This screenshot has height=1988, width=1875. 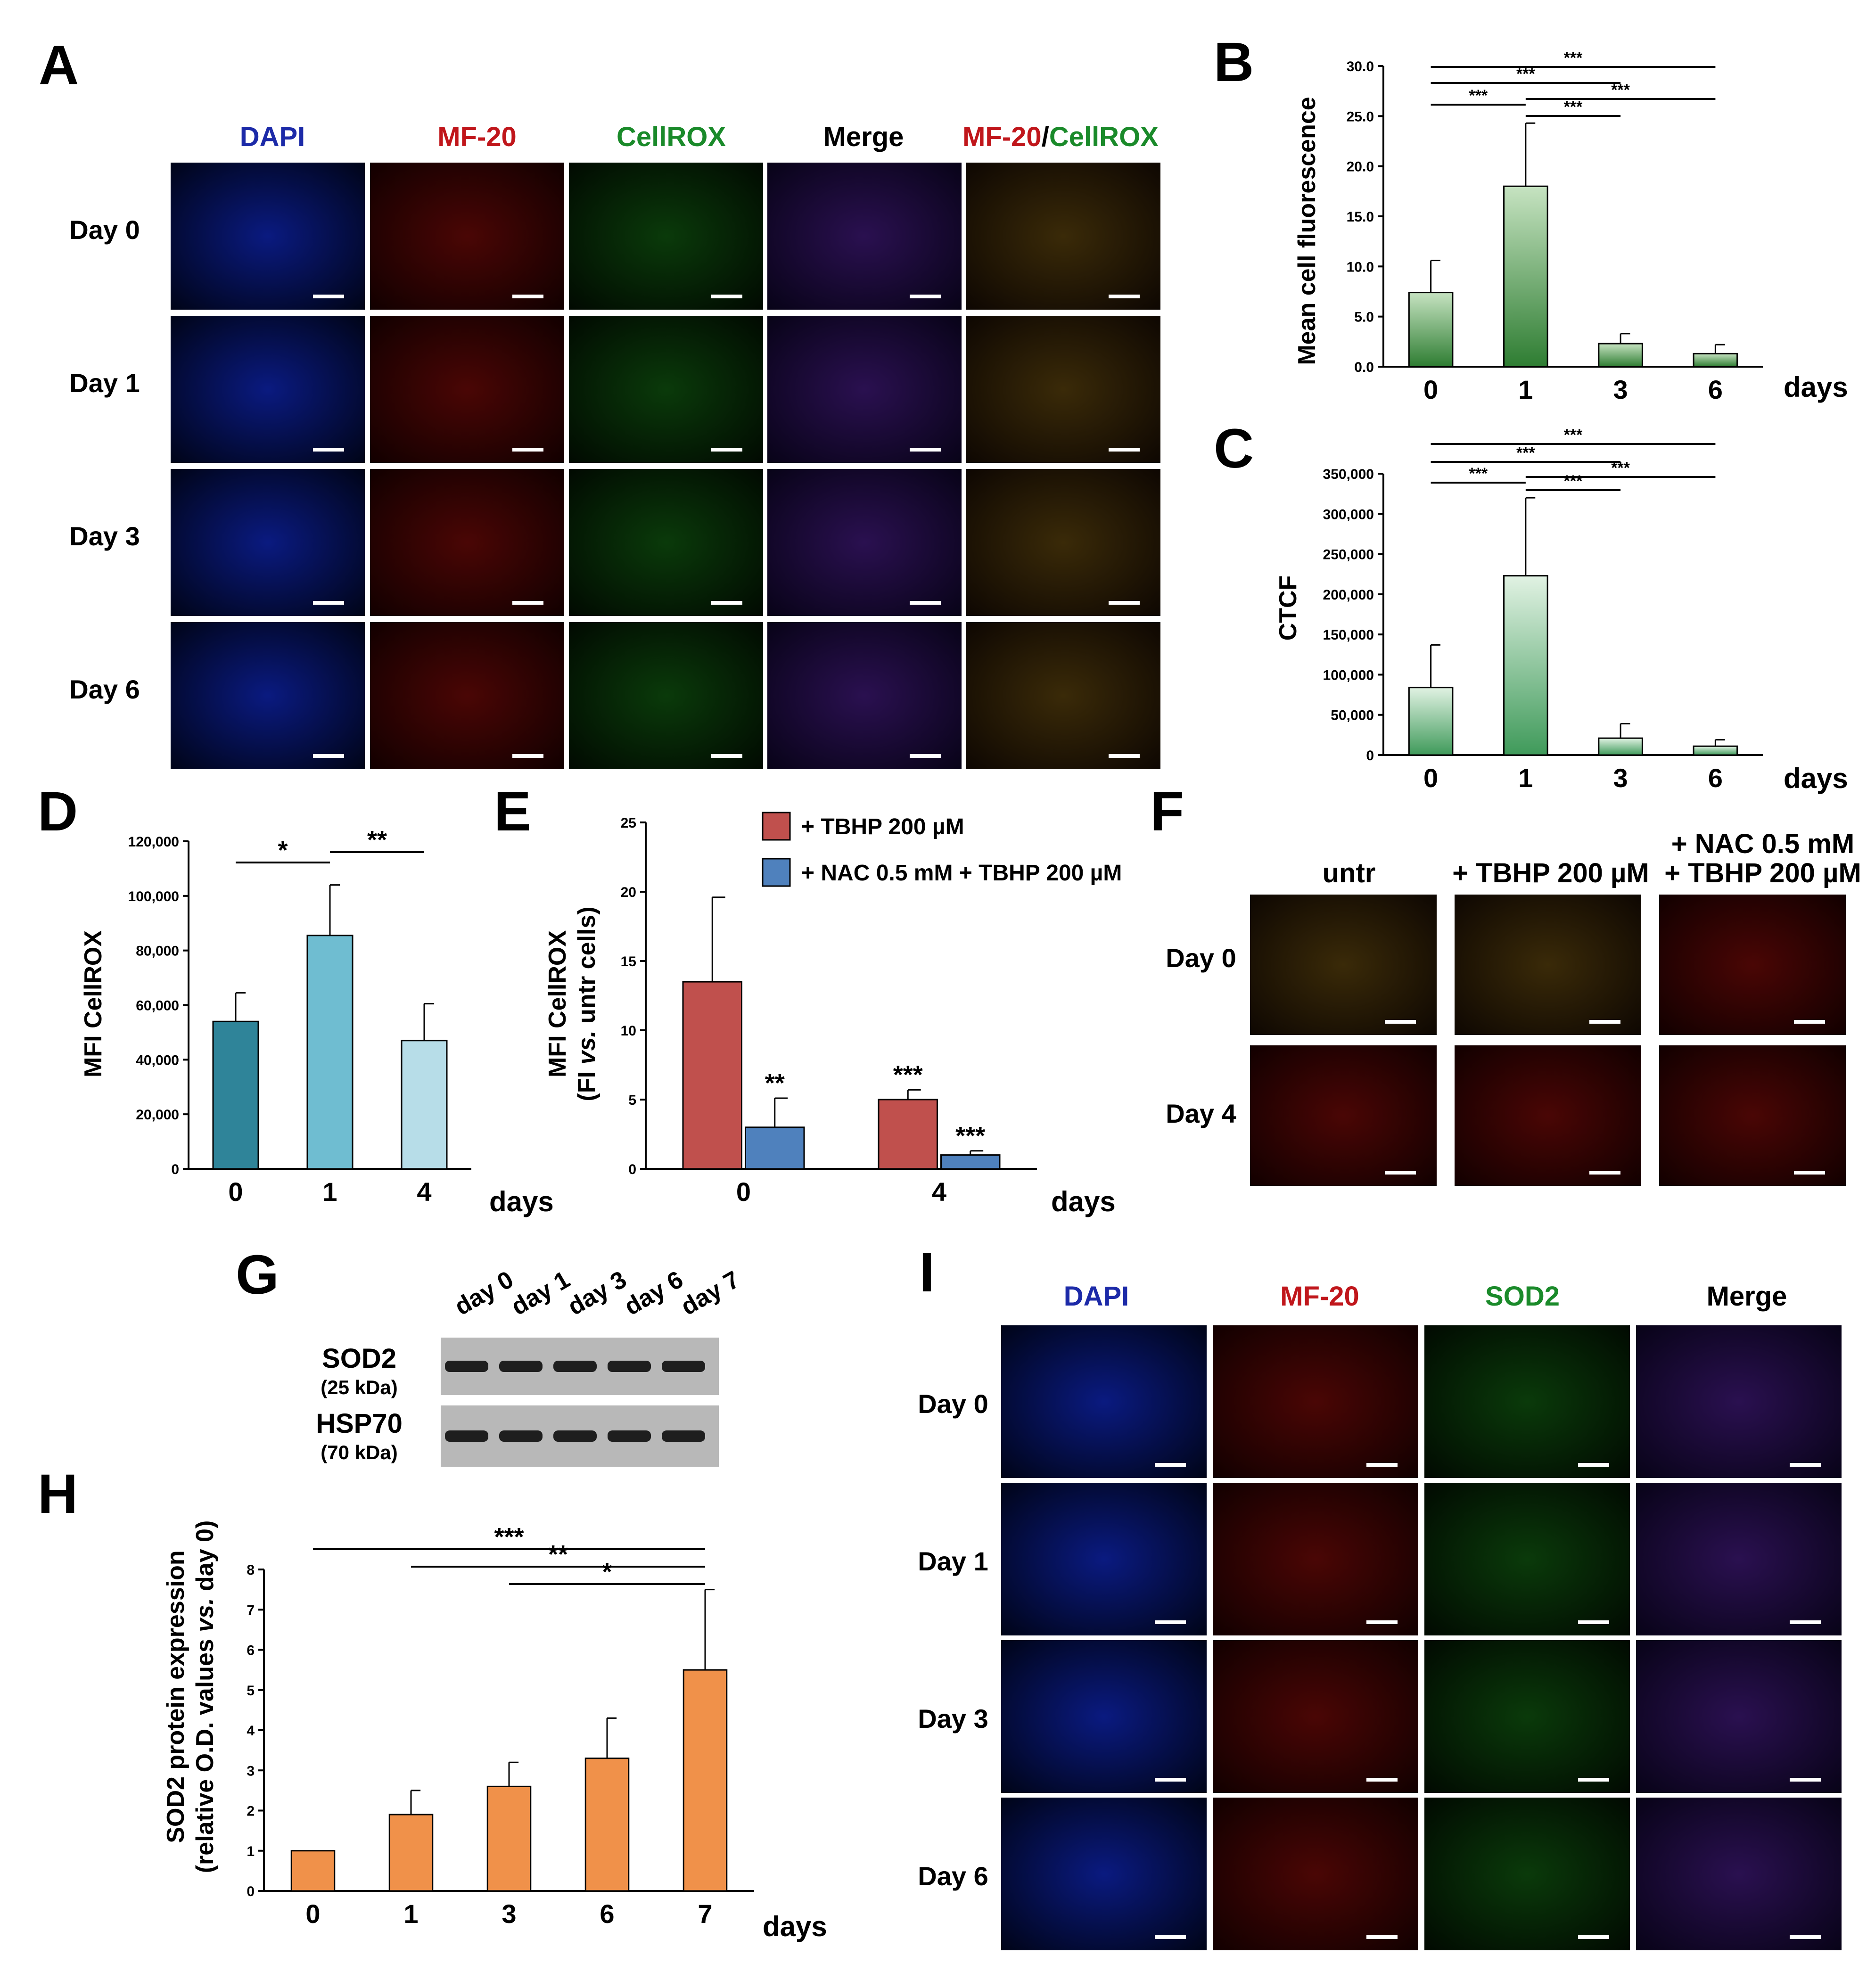 What do you see at coordinates (864, 389) in the screenshot?
I see `panelA-image-r1-c3` at bounding box center [864, 389].